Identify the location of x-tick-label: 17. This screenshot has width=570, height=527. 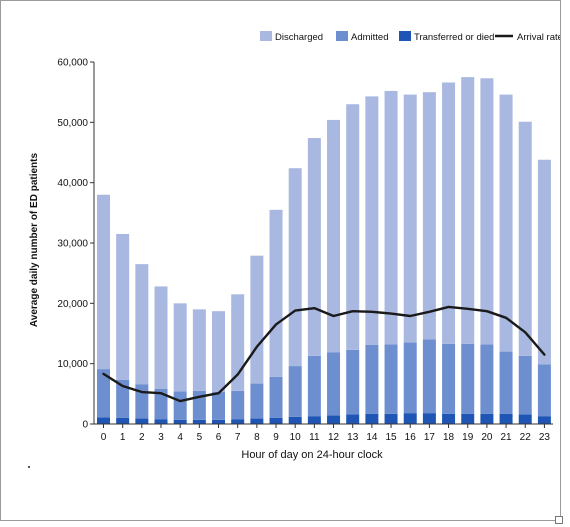
(430, 437).